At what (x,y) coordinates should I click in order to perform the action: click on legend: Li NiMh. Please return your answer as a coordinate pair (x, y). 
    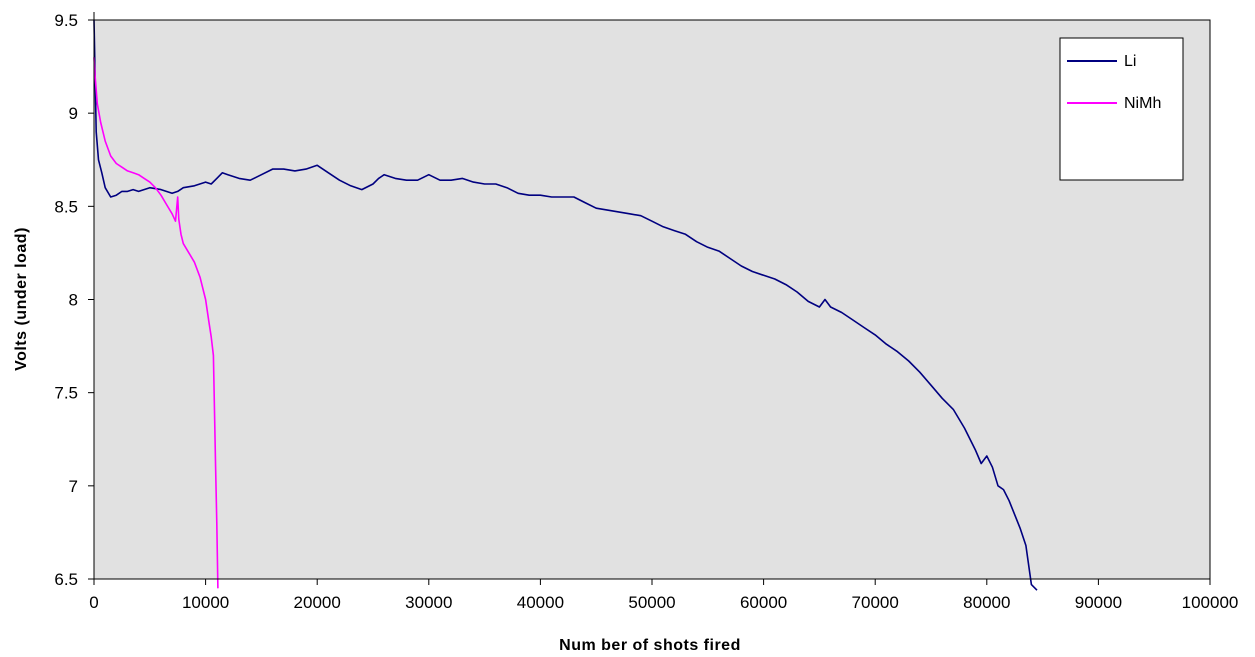
    Looking at the image, I should click on (1121, 109).